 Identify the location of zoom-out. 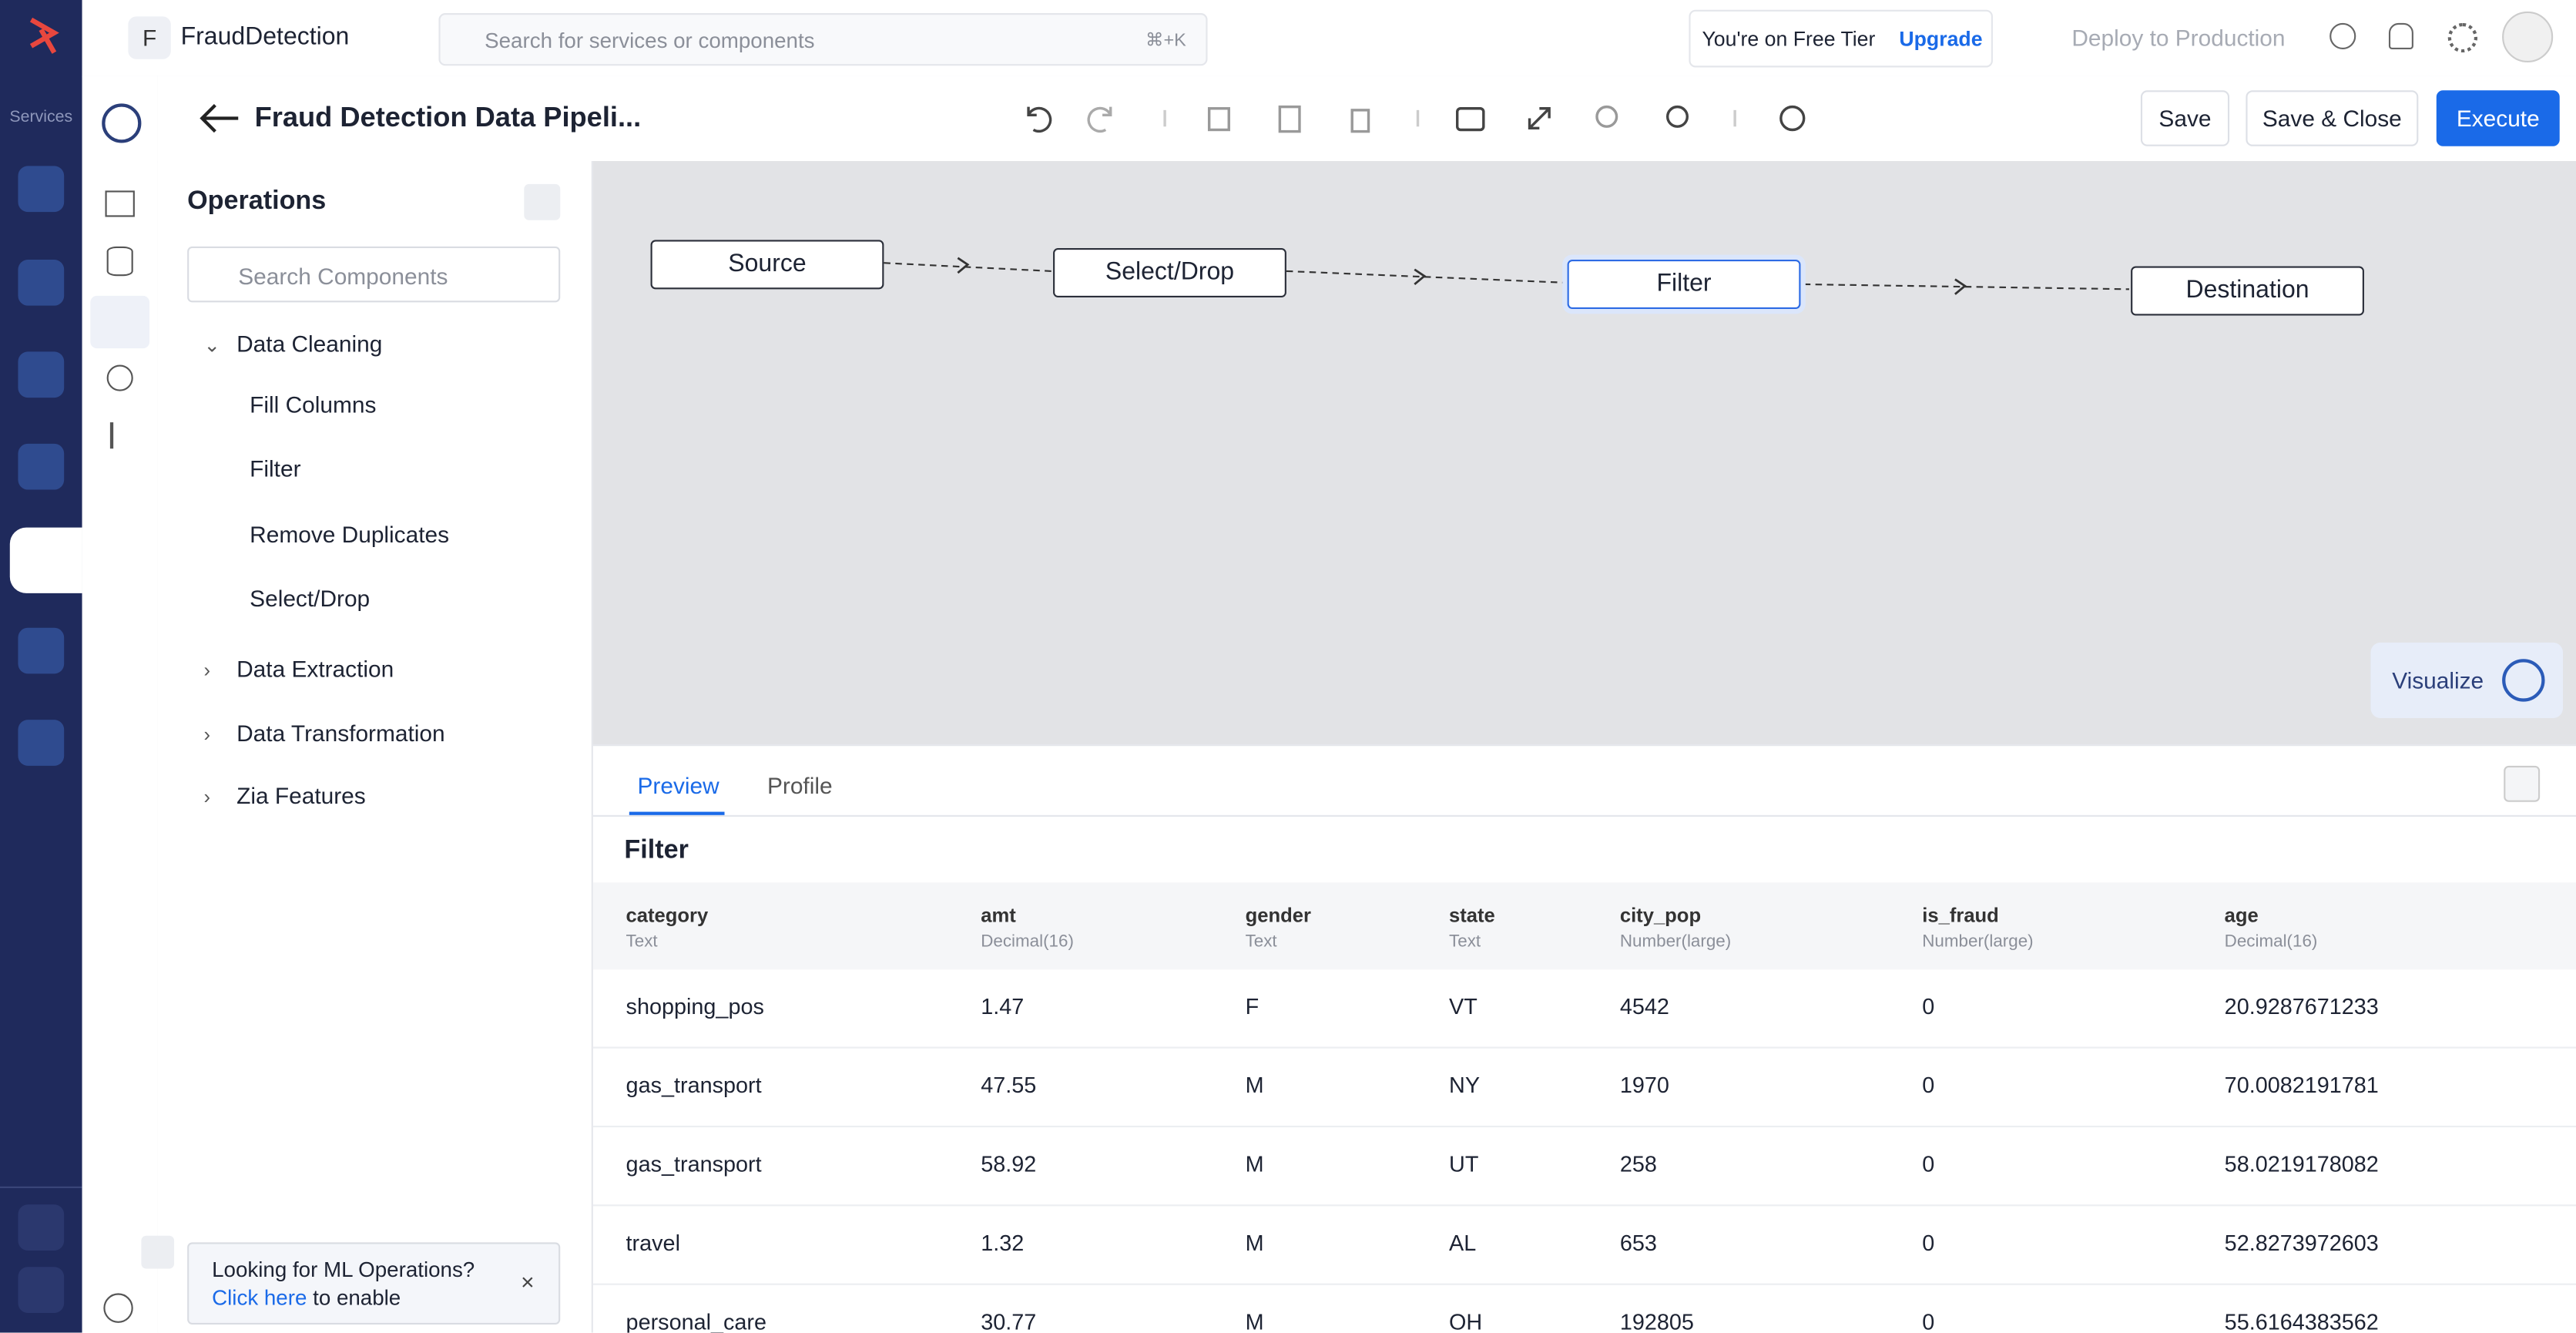
(1677, 116).